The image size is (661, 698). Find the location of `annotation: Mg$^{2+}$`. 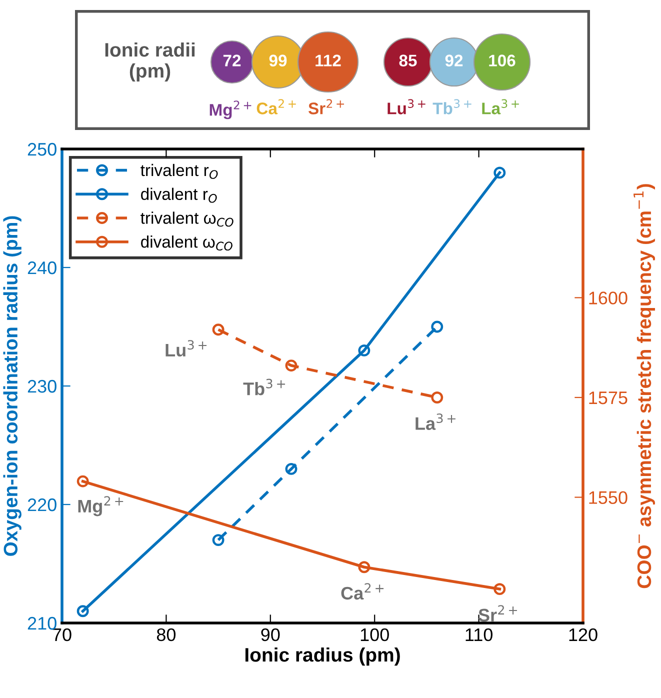

annotation: Mg$^{2+}$ is located at coordinates (101, 506).